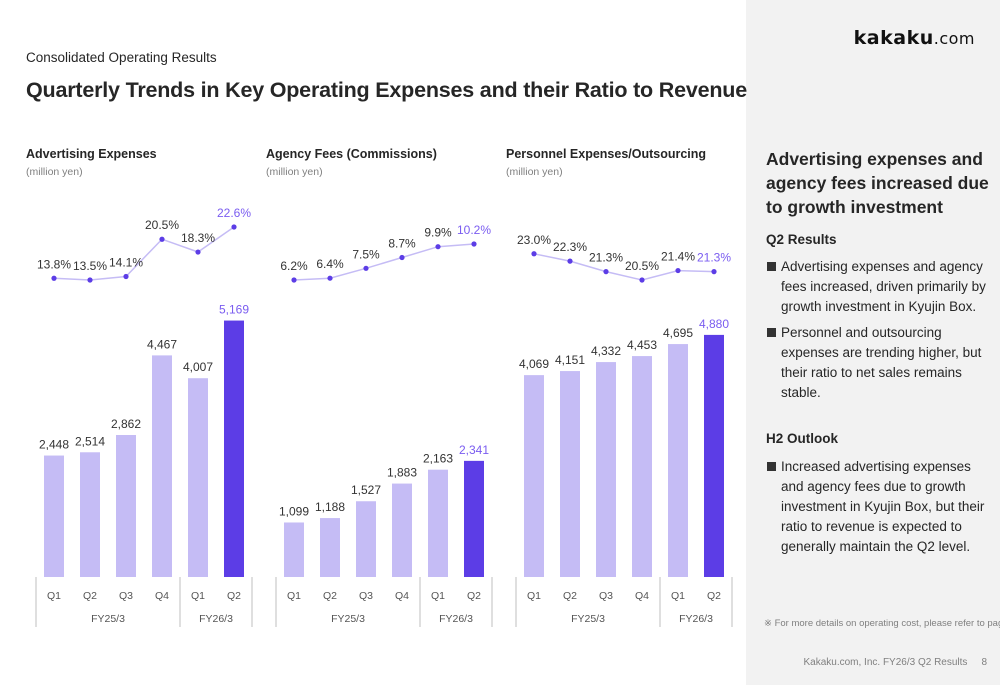 This screenshot has width=1000, height=685. Describe the element at coordinates (126, 424) in the screenshot. I see `bar-value-label: 2,862` at that location.